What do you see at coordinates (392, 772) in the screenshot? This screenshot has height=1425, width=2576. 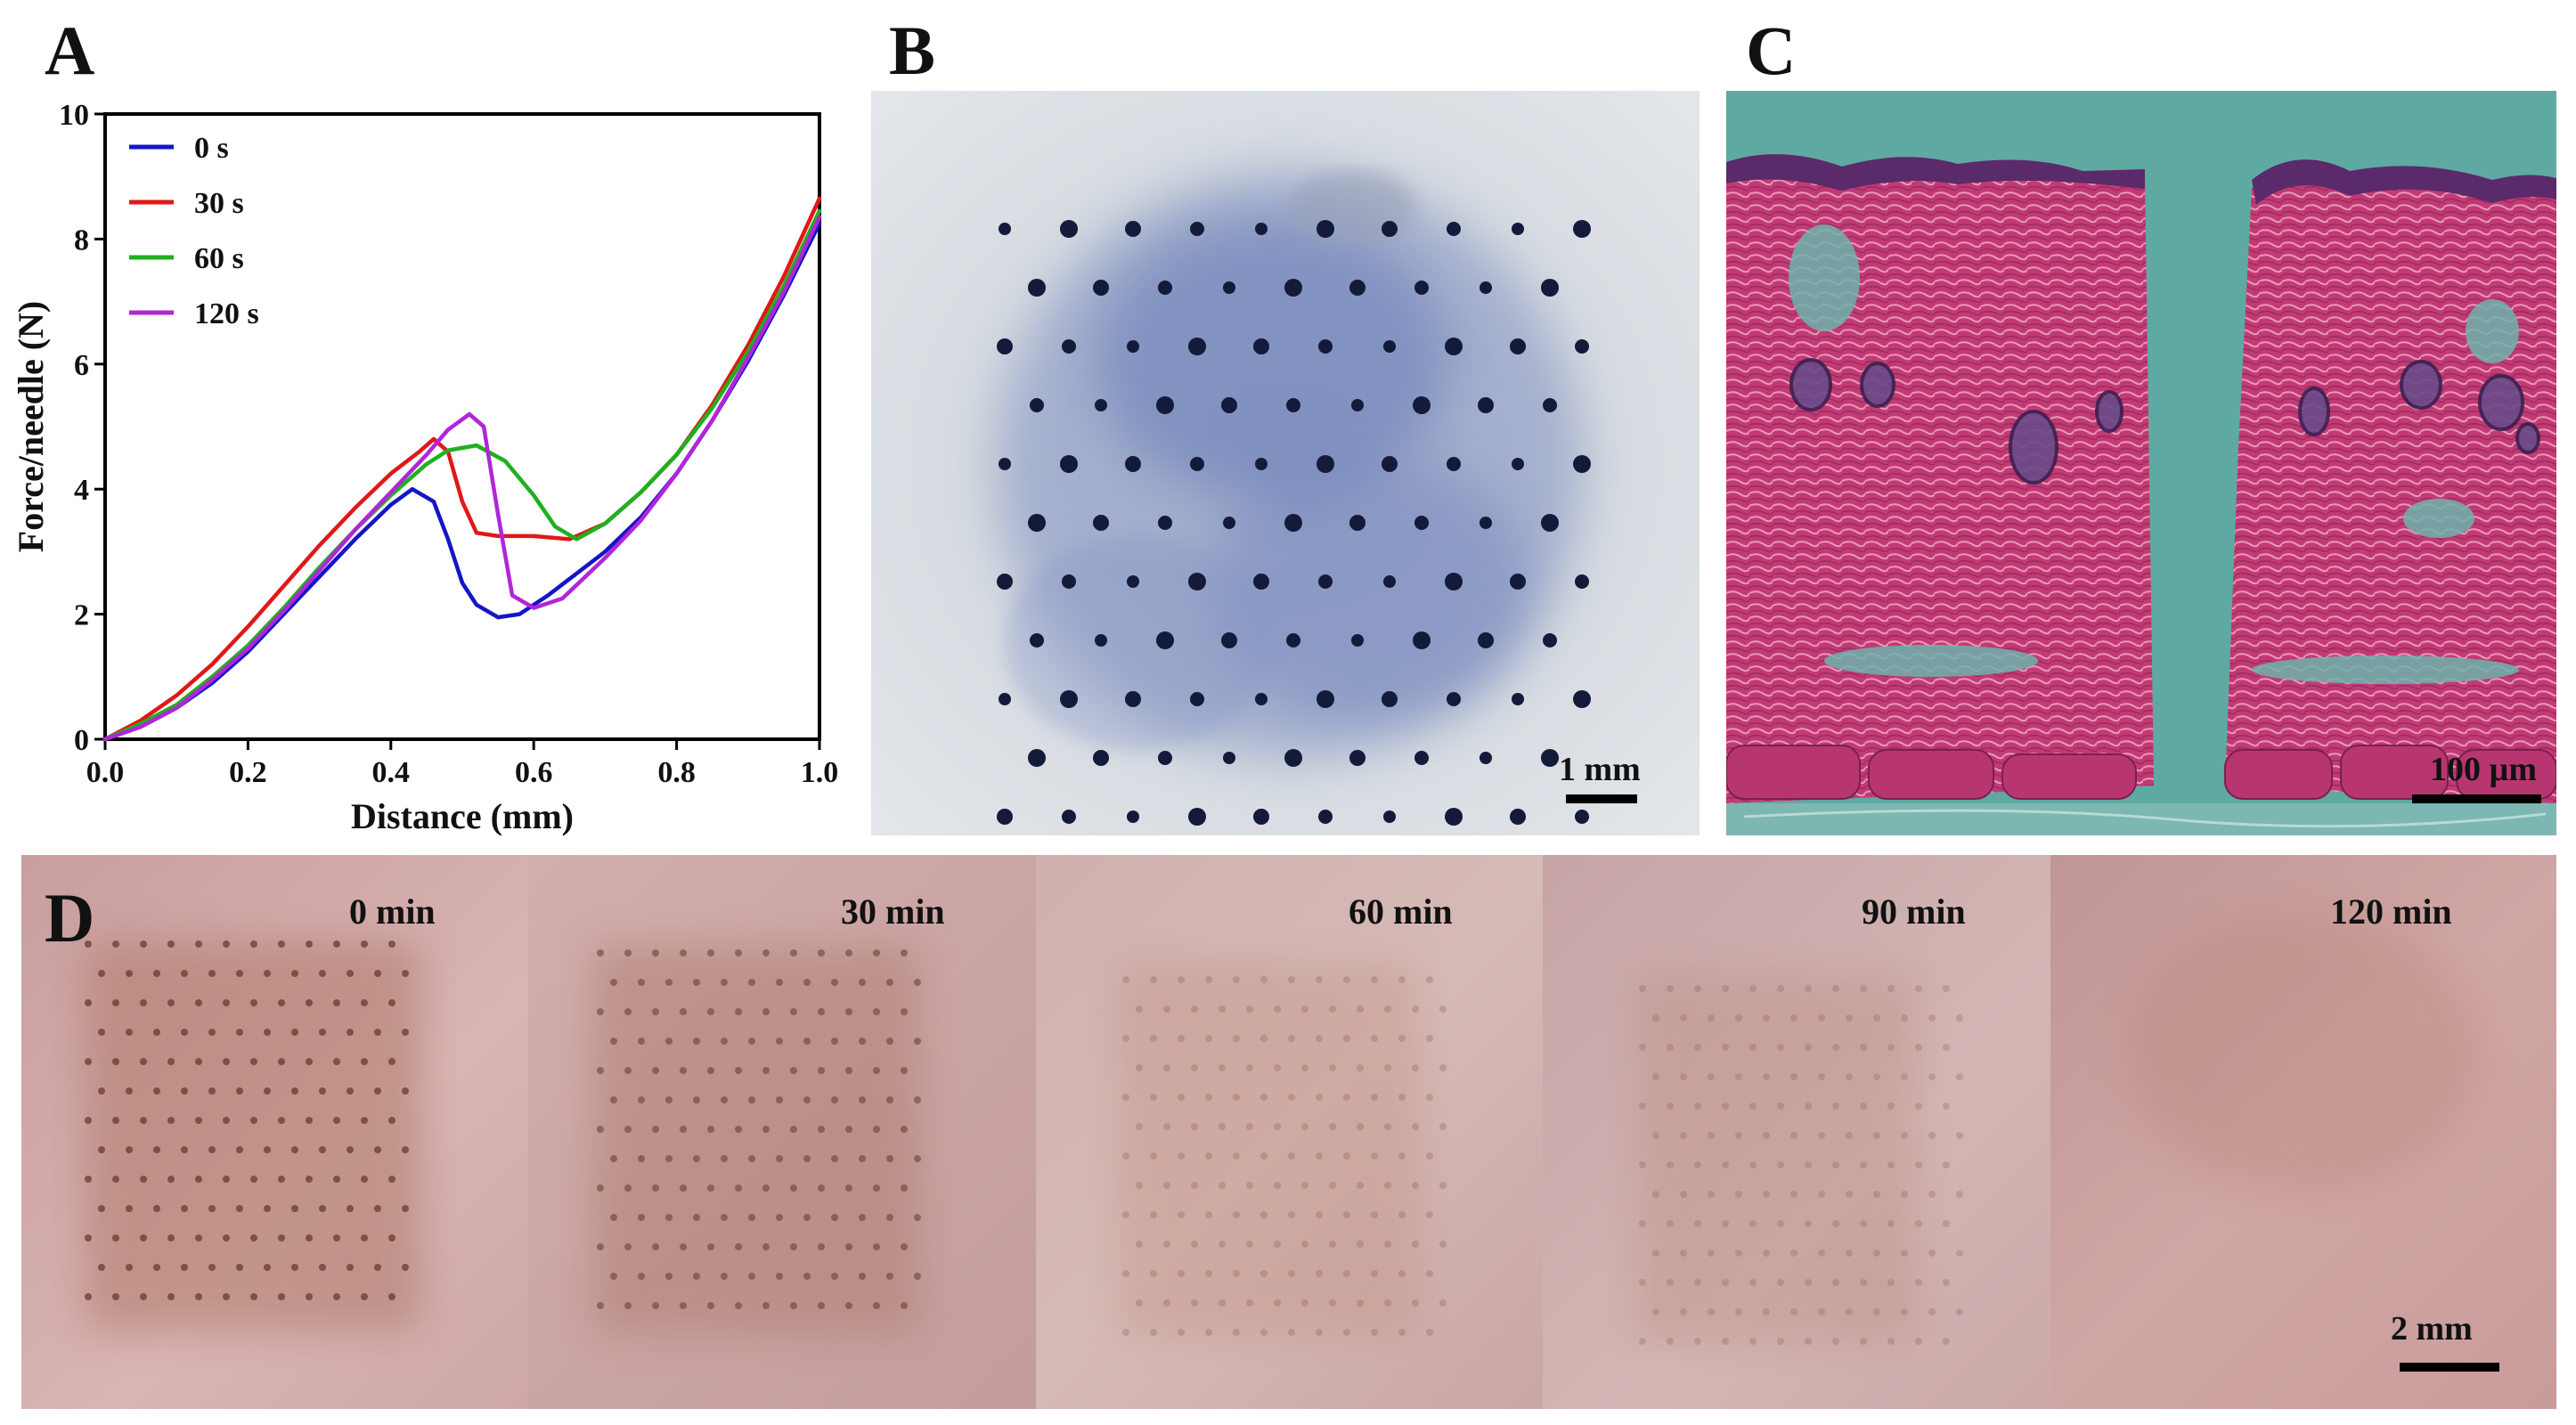 I see `x-tick-label: 0.4` at bounding box center [392, 772].